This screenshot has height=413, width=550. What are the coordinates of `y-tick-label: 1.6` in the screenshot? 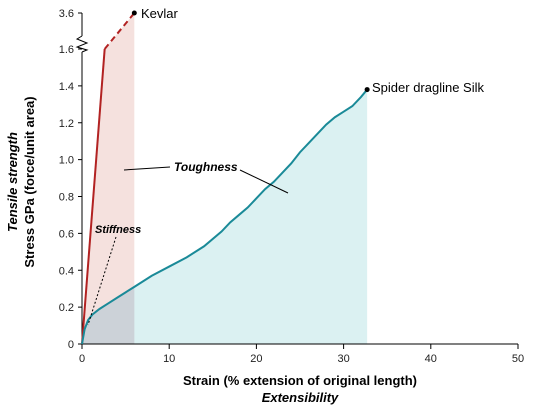 It's located at (66, 50).